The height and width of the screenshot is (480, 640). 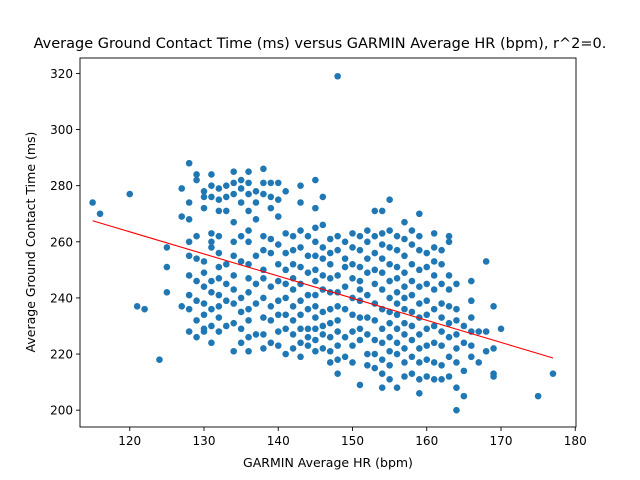 I want to click on x-tick-label: 130, so click(x=204, y=441).